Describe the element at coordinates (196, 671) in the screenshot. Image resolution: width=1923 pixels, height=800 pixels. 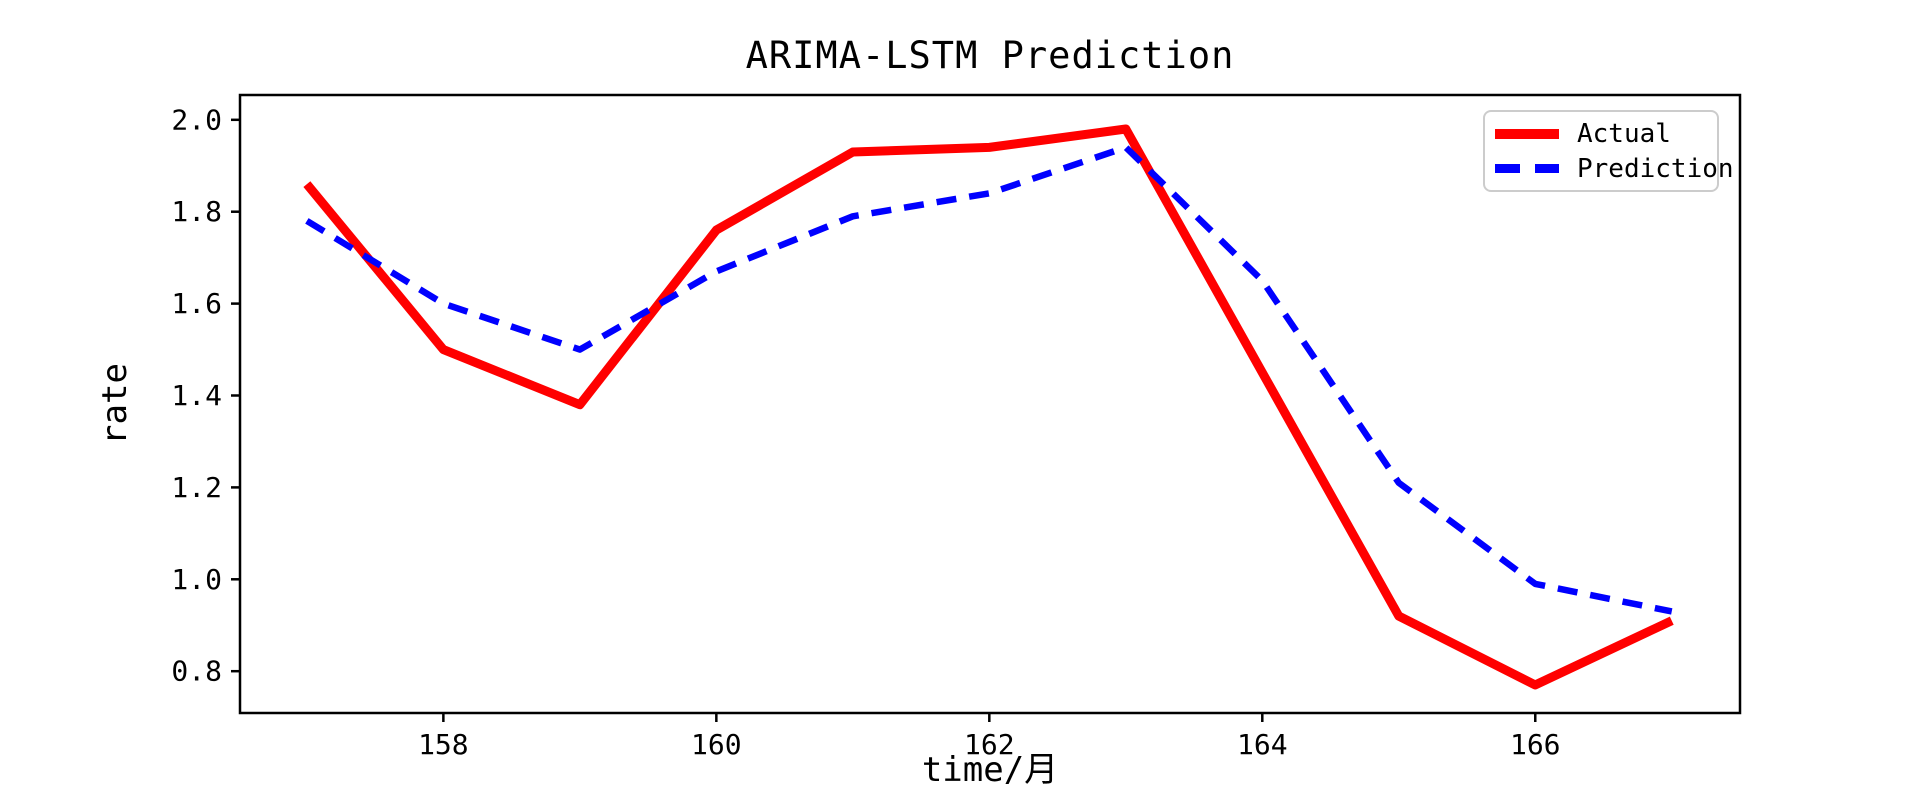
I see `y-tick-label: 0.8` at that location.